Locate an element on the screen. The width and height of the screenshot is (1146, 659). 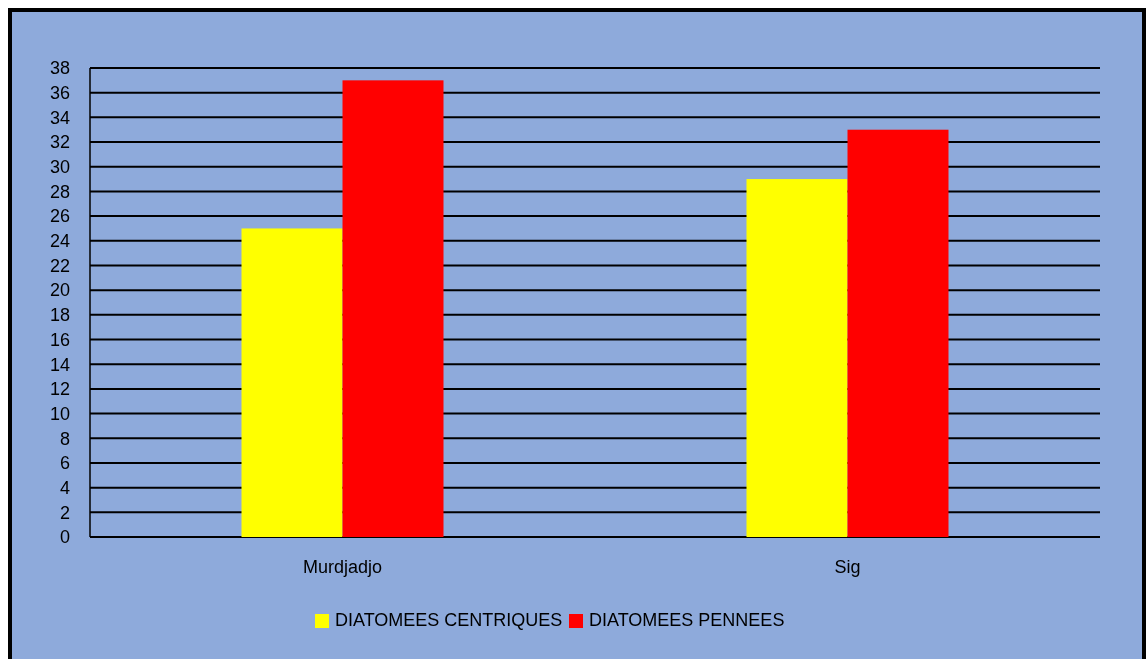
y-tick-label: 12 is located at coordinates (59, 389).